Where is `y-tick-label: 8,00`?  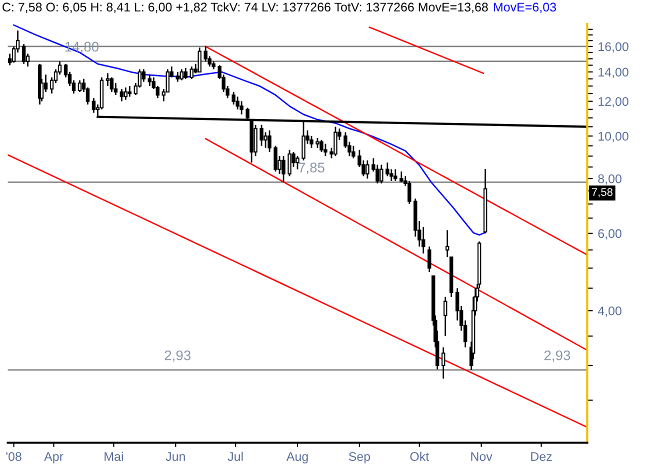
y-tick-label: 8,00 is located at coordinates (610, 179).